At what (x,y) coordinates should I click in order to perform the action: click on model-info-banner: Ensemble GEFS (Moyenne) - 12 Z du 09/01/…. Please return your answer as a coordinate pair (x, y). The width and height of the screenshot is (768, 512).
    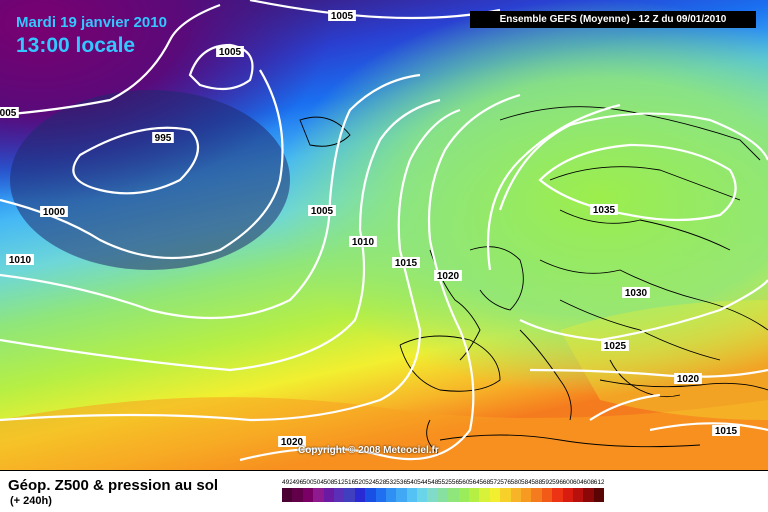
    Looking at the image, I should click on (613, 19).